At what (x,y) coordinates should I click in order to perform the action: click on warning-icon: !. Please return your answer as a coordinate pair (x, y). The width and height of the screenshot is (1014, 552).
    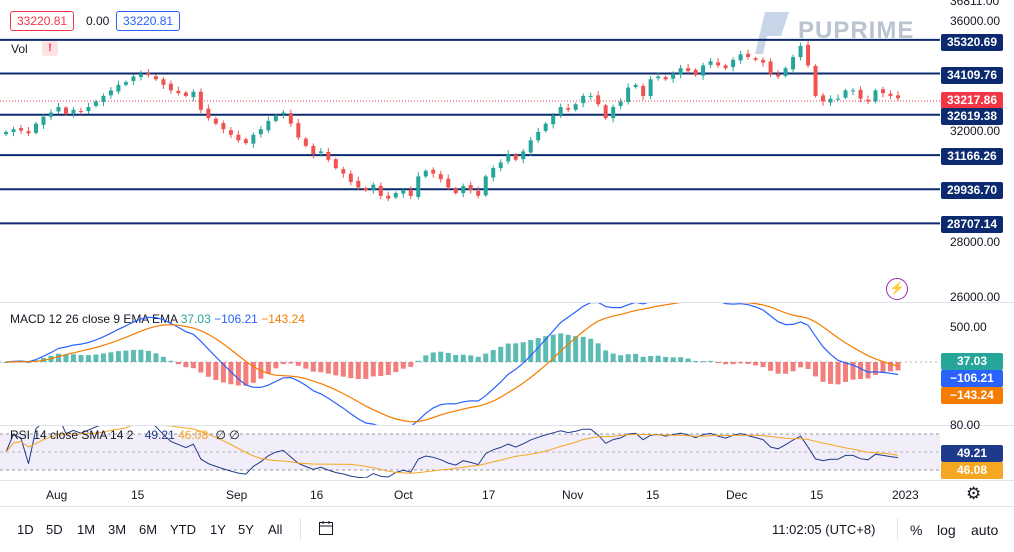
    Looking at the image, I should click on (50, 48).